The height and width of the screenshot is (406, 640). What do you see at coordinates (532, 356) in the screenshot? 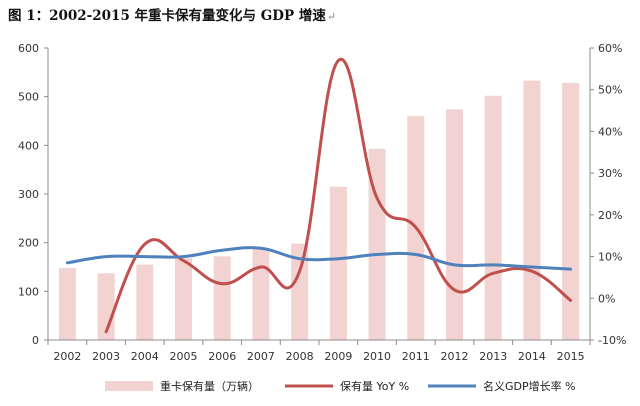
I see `x-tick-label: 2014` at bounding box center [532, 356].